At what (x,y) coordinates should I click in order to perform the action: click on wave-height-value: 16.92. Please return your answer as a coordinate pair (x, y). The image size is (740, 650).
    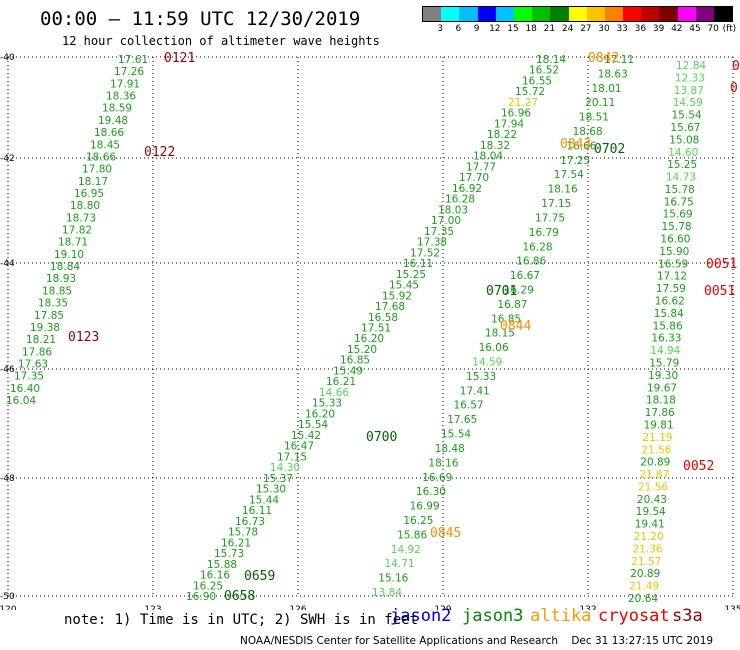
    Looking at the image, I should click on (467, 189).